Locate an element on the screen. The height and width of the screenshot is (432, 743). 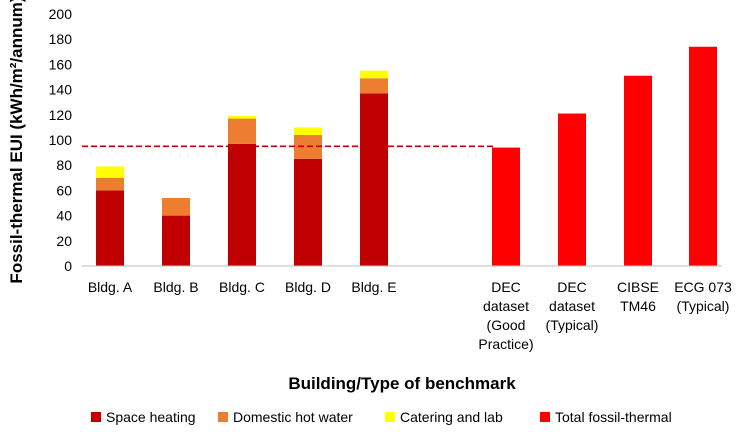
legend-label: Total fossil-thermal is located at coordinates (613, 417).